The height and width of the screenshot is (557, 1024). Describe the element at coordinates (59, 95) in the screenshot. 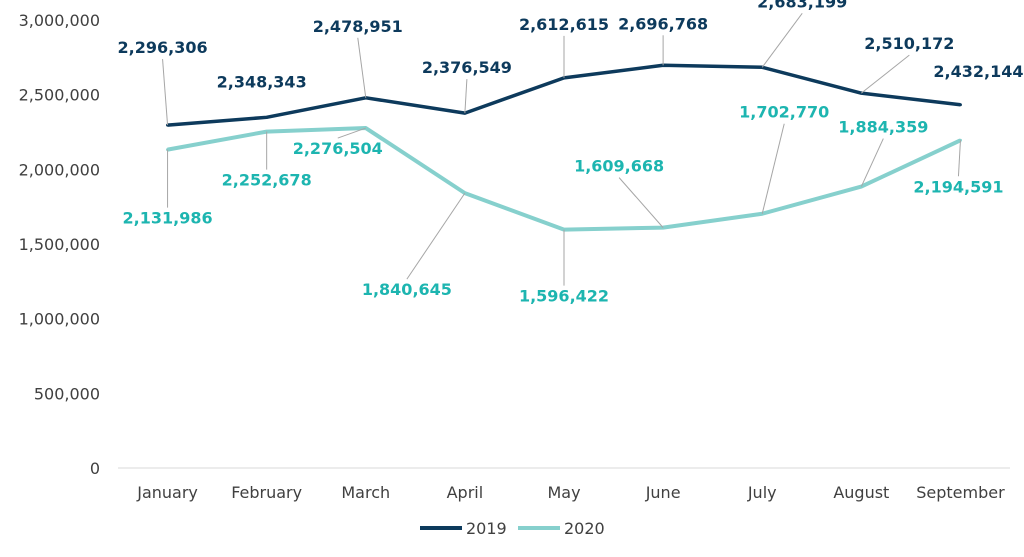

I see `y-tick-label: 2,500,000` at that location.